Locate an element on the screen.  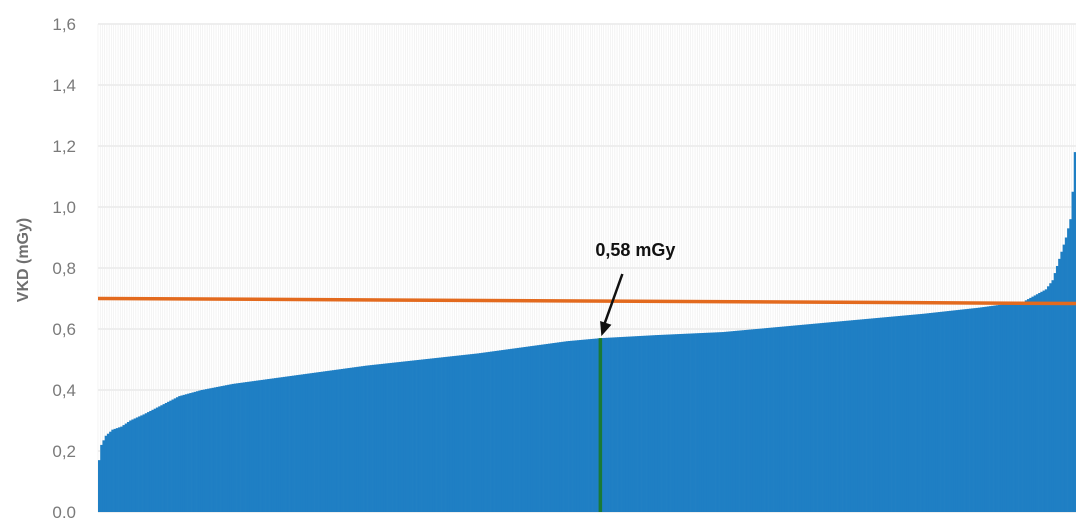
y-tick-label: 0,2 is located at coordinates (64, 451).